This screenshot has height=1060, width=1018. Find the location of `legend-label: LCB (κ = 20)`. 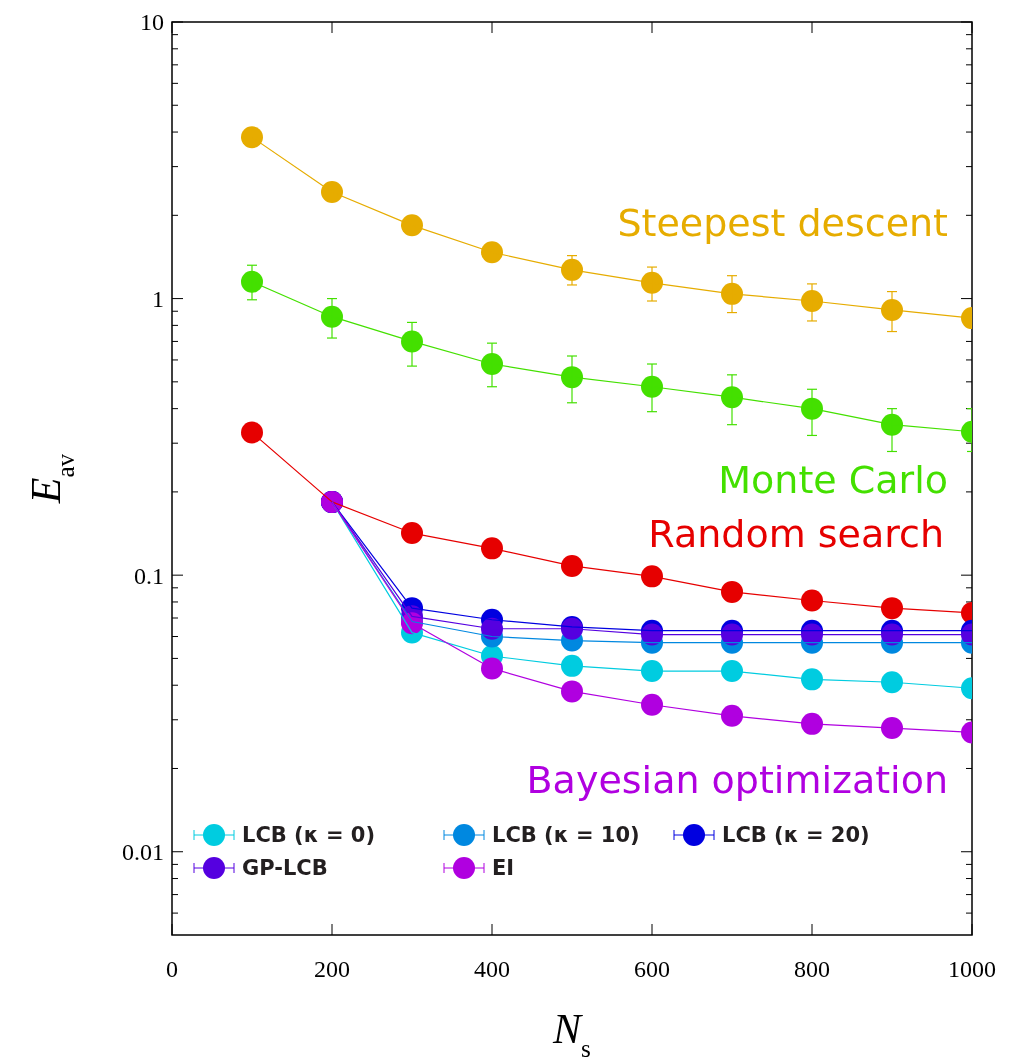

legend-label: LCB (κ = 20) is located at coordinates (796, 835).